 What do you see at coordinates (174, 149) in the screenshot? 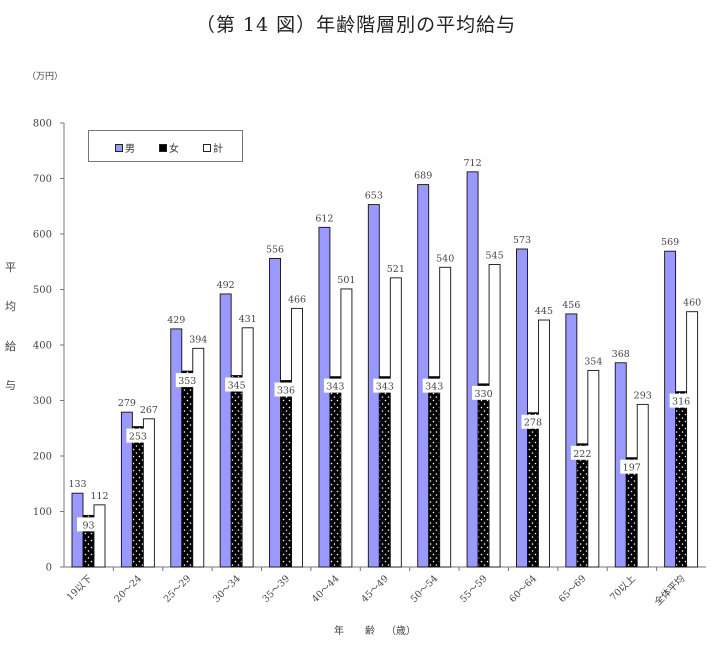
I see `legend-label: 女` at bounding box center [174, 149].